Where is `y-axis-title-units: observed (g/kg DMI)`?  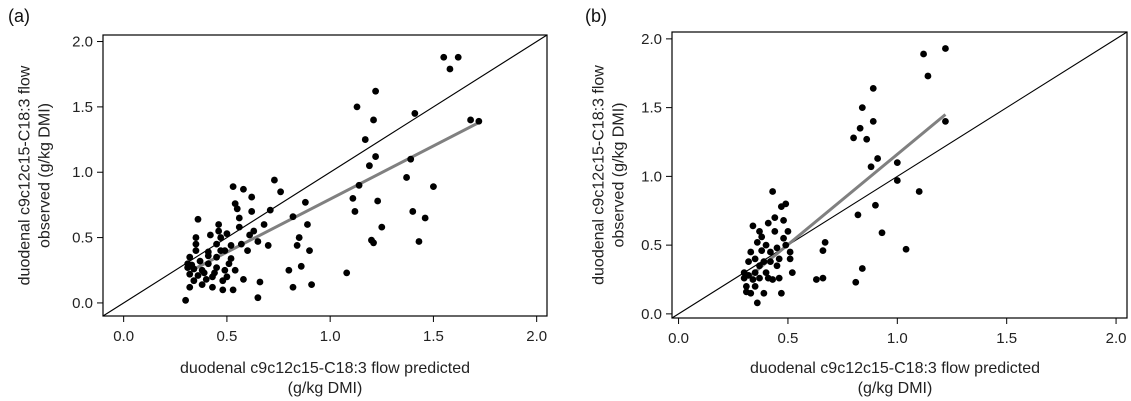
y-axis-title-units: observed (g/kg DMI) is located at coordinates (619, 175).